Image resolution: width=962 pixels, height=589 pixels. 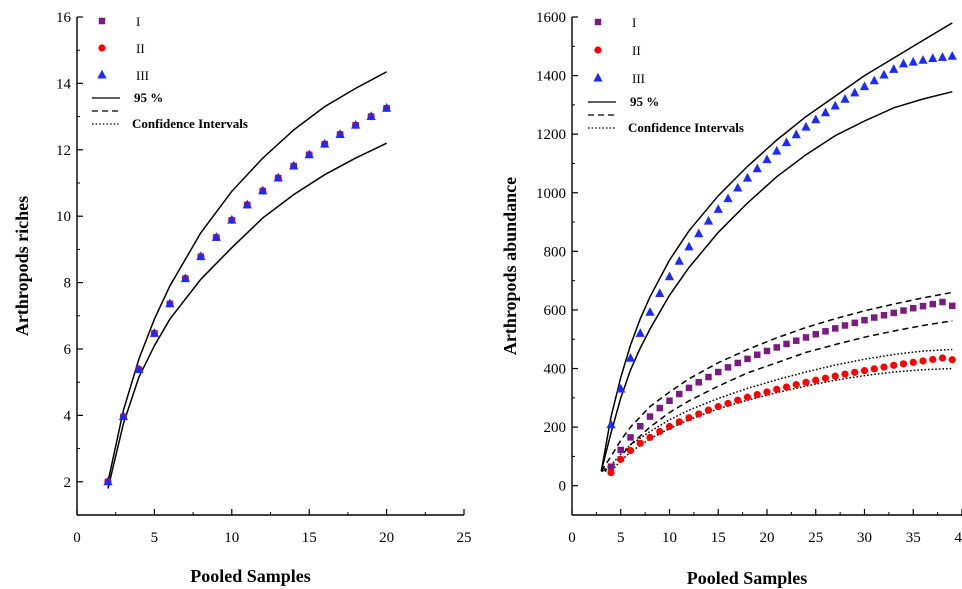 I want to click on y-tick-label: 1400, so click(x=551, y=77).